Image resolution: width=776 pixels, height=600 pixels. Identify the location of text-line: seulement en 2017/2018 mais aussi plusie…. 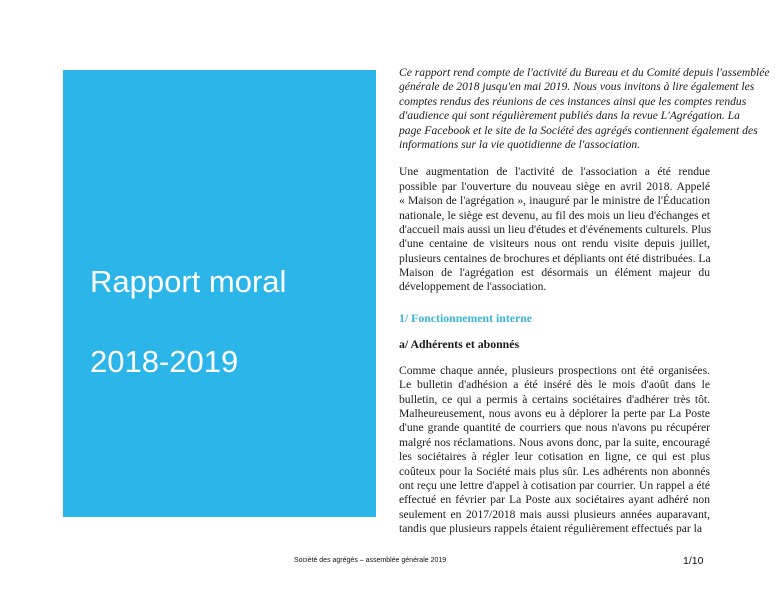
(554, 514).